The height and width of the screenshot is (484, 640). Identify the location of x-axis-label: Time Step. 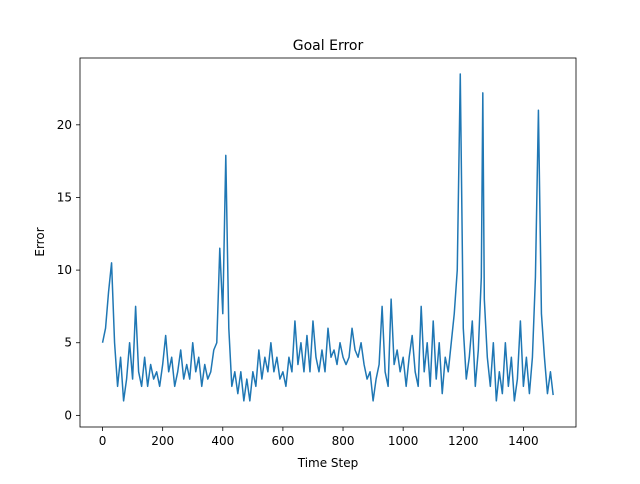
(328, 463).